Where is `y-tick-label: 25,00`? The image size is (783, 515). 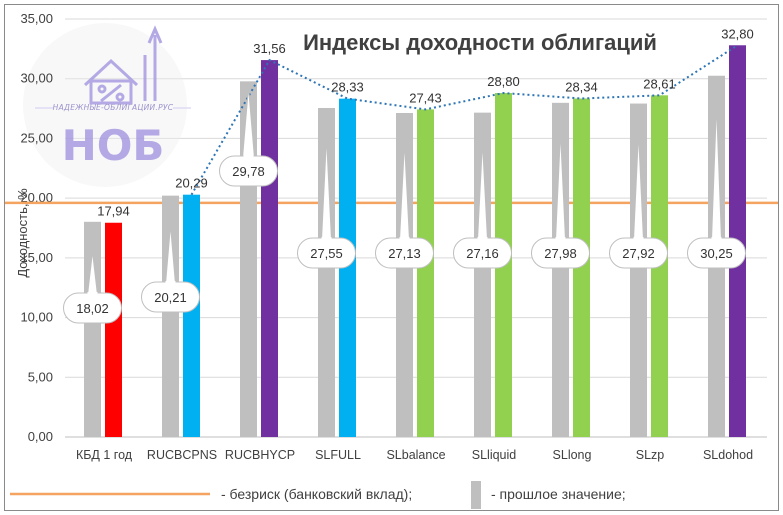 y-tick-label: 25,00 is located at coordinates (36, 137).